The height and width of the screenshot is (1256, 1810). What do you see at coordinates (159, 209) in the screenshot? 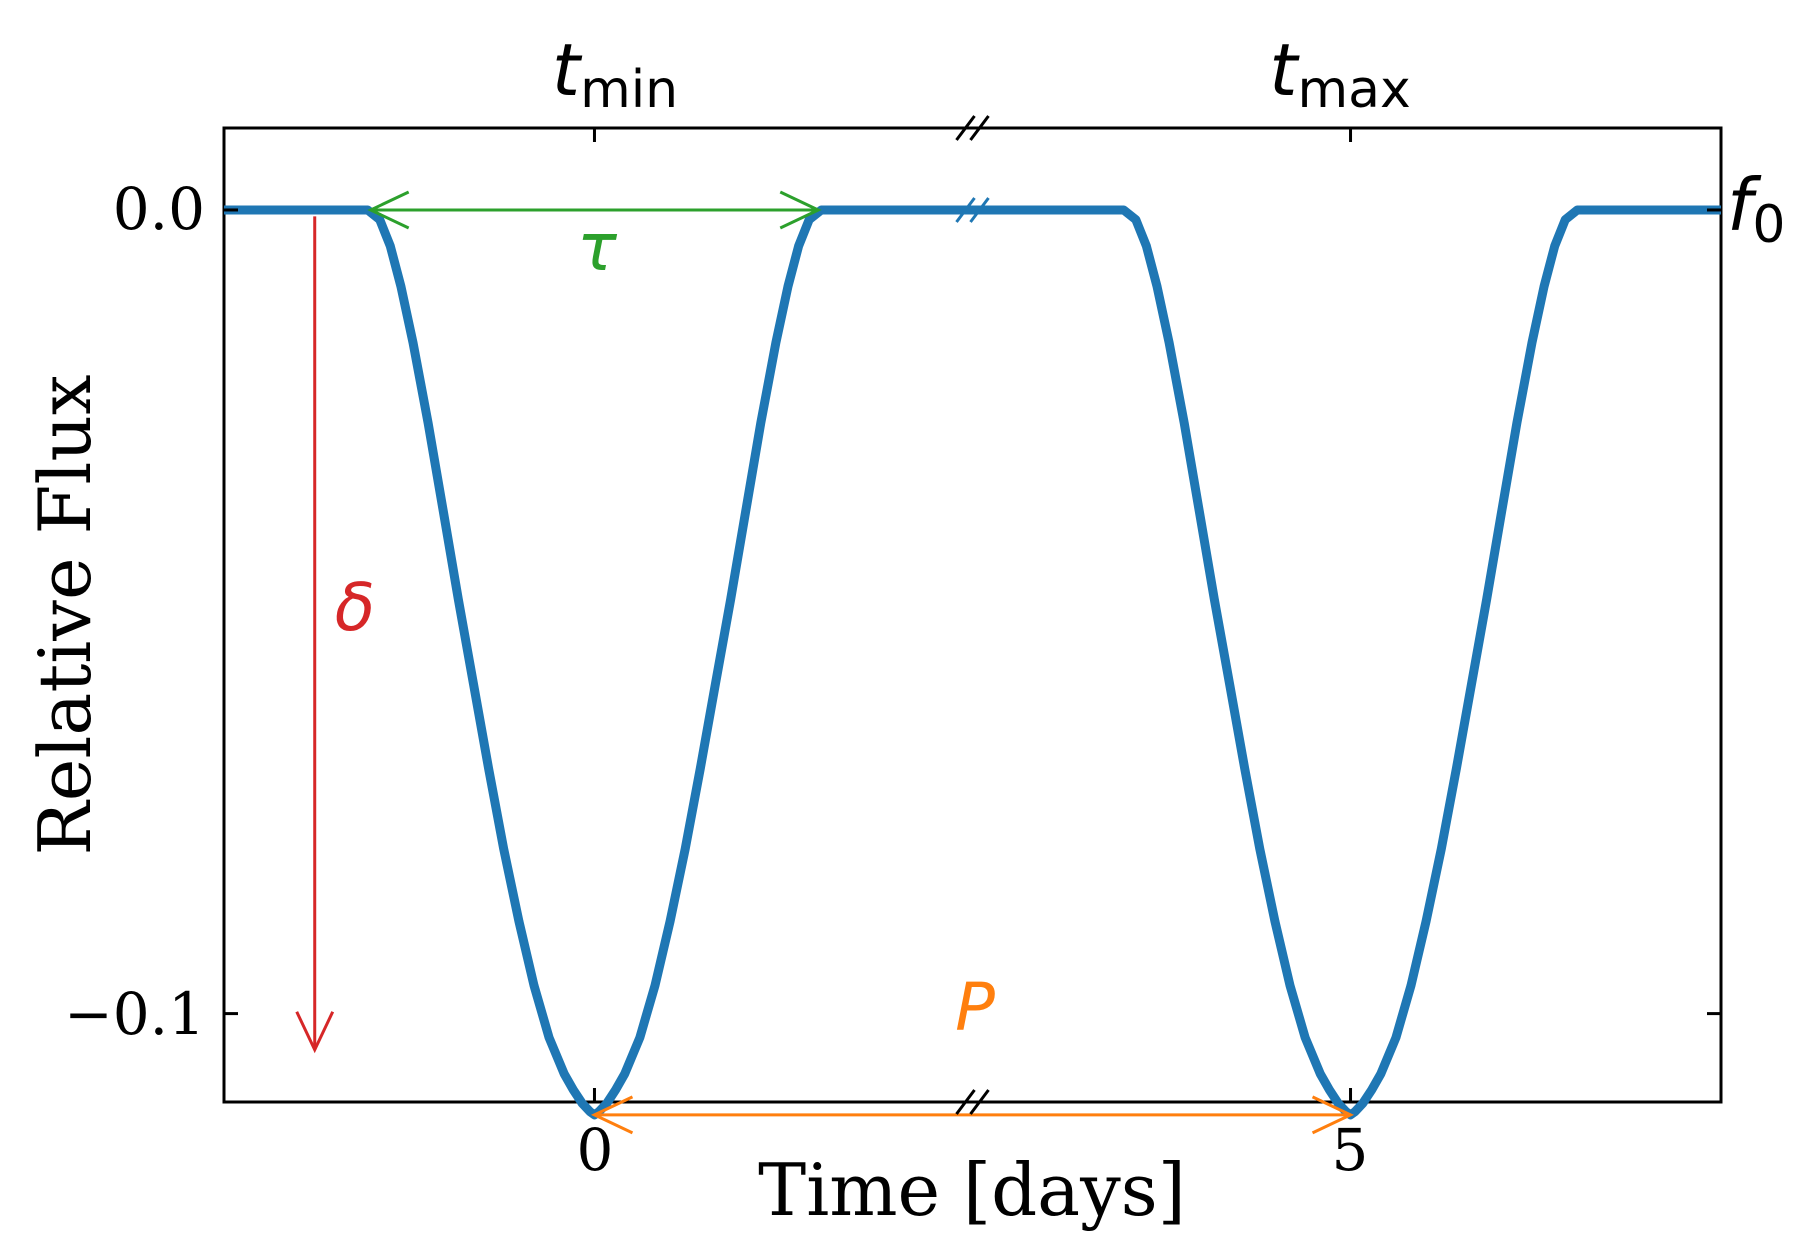
I see `y-tick-label-0: 0.0` at bounding box center [159, 209].